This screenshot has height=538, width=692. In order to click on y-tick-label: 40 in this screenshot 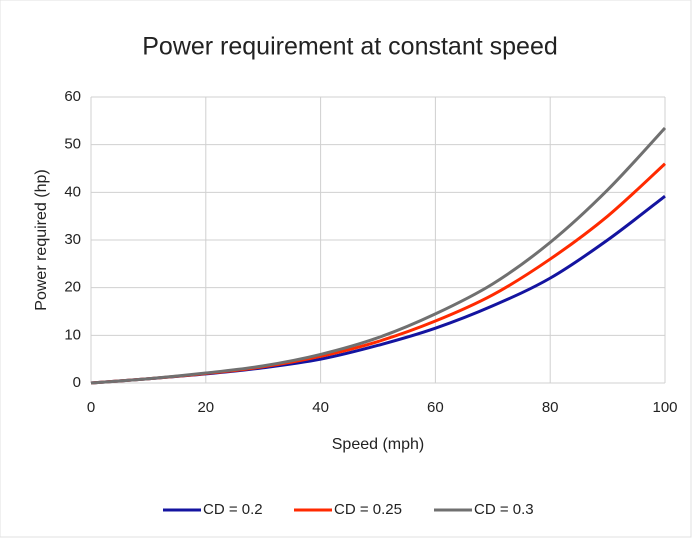, I will do `click(72, 191)`.